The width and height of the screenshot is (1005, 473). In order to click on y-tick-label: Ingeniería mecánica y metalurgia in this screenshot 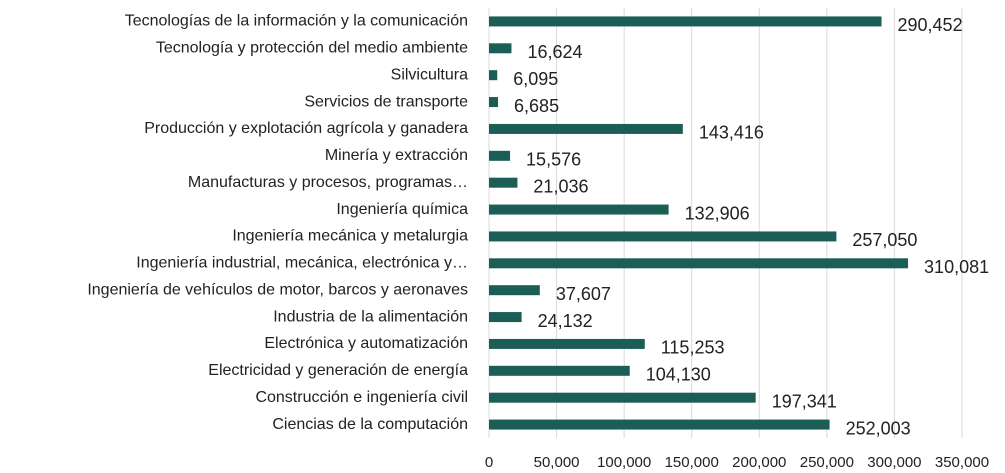, I will do `click(350, 236)`.